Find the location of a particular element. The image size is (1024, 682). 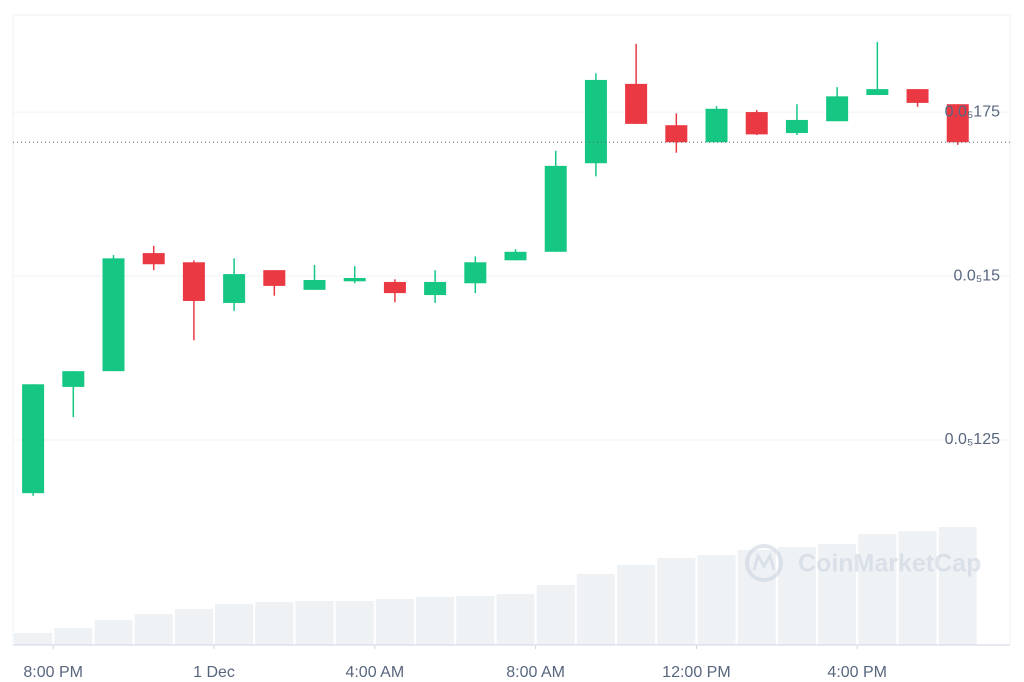

watermark-logo is located at coordinates (764, 563).